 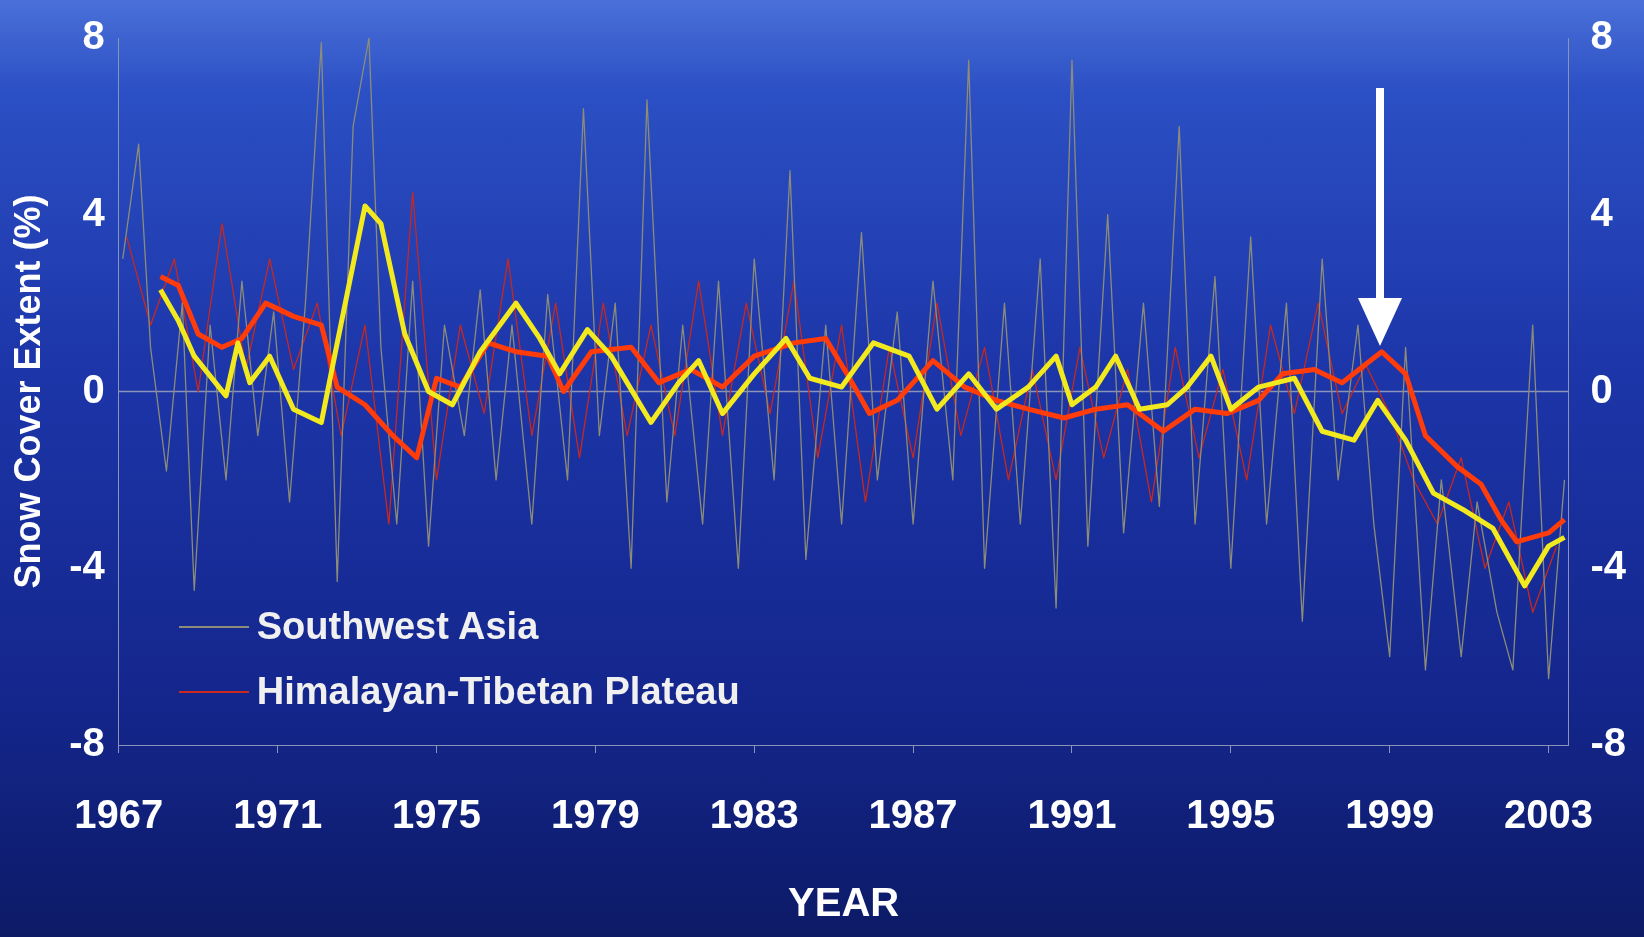 I want to click on x-tick-label: 1979, so click(x=595, y=814).